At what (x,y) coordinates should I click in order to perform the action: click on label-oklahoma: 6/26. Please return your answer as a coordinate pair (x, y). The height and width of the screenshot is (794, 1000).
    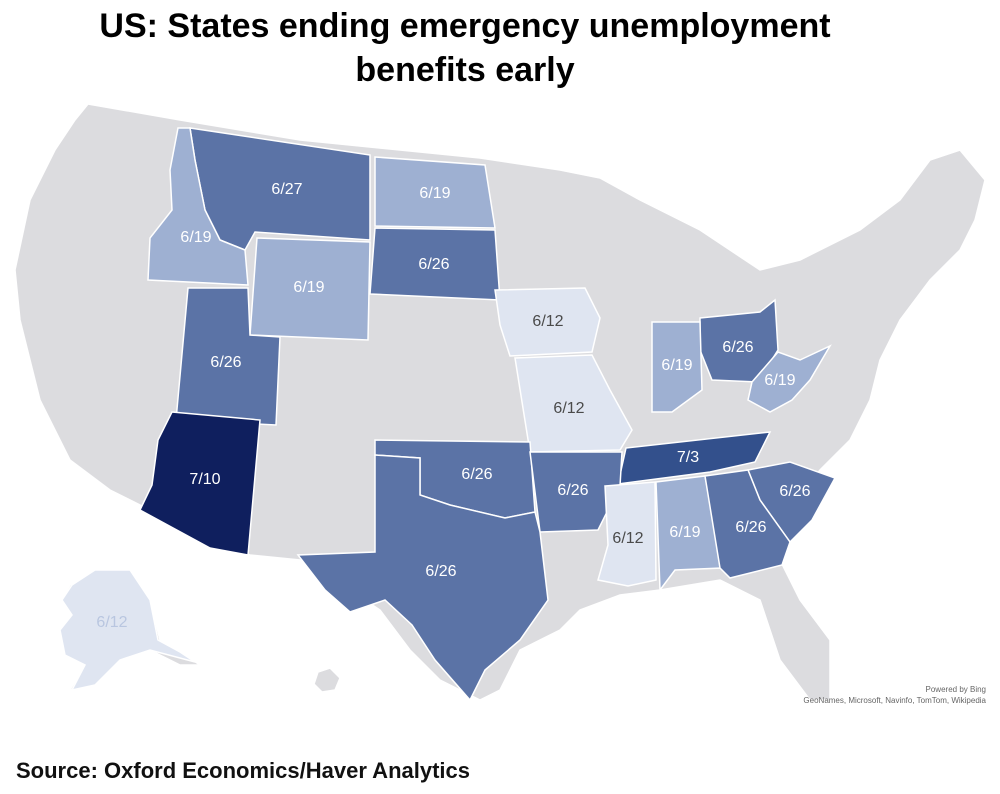
    Looking at the image, I should click on (476, 474).